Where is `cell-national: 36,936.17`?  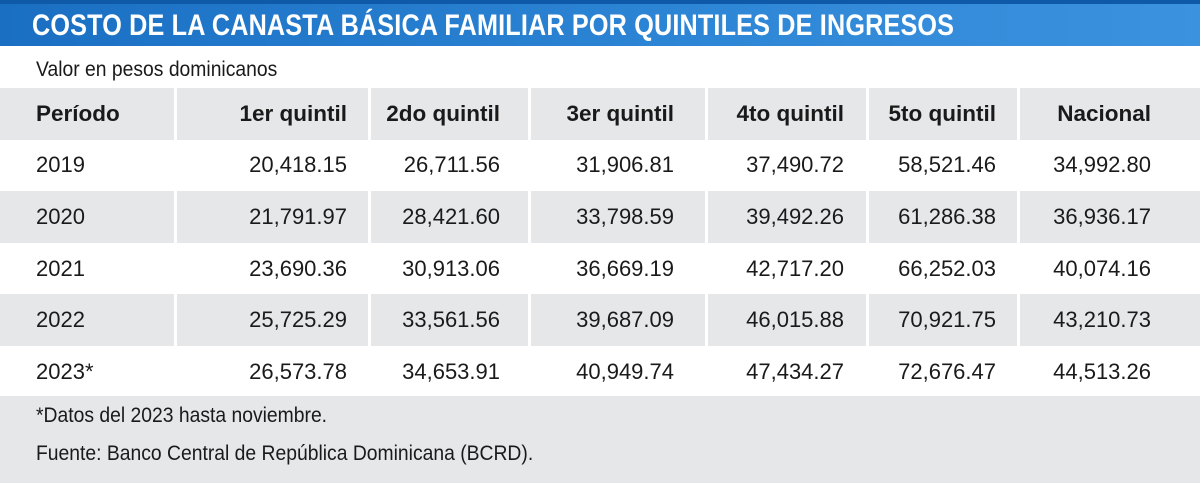 cell-national: 36,936.17 is located at coordinates (1102, 216).